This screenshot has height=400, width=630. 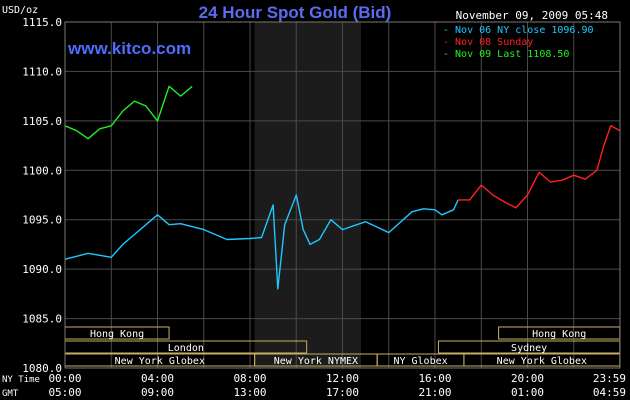 I want to click on market-label: NY Globex, so click(x=420, y=361).